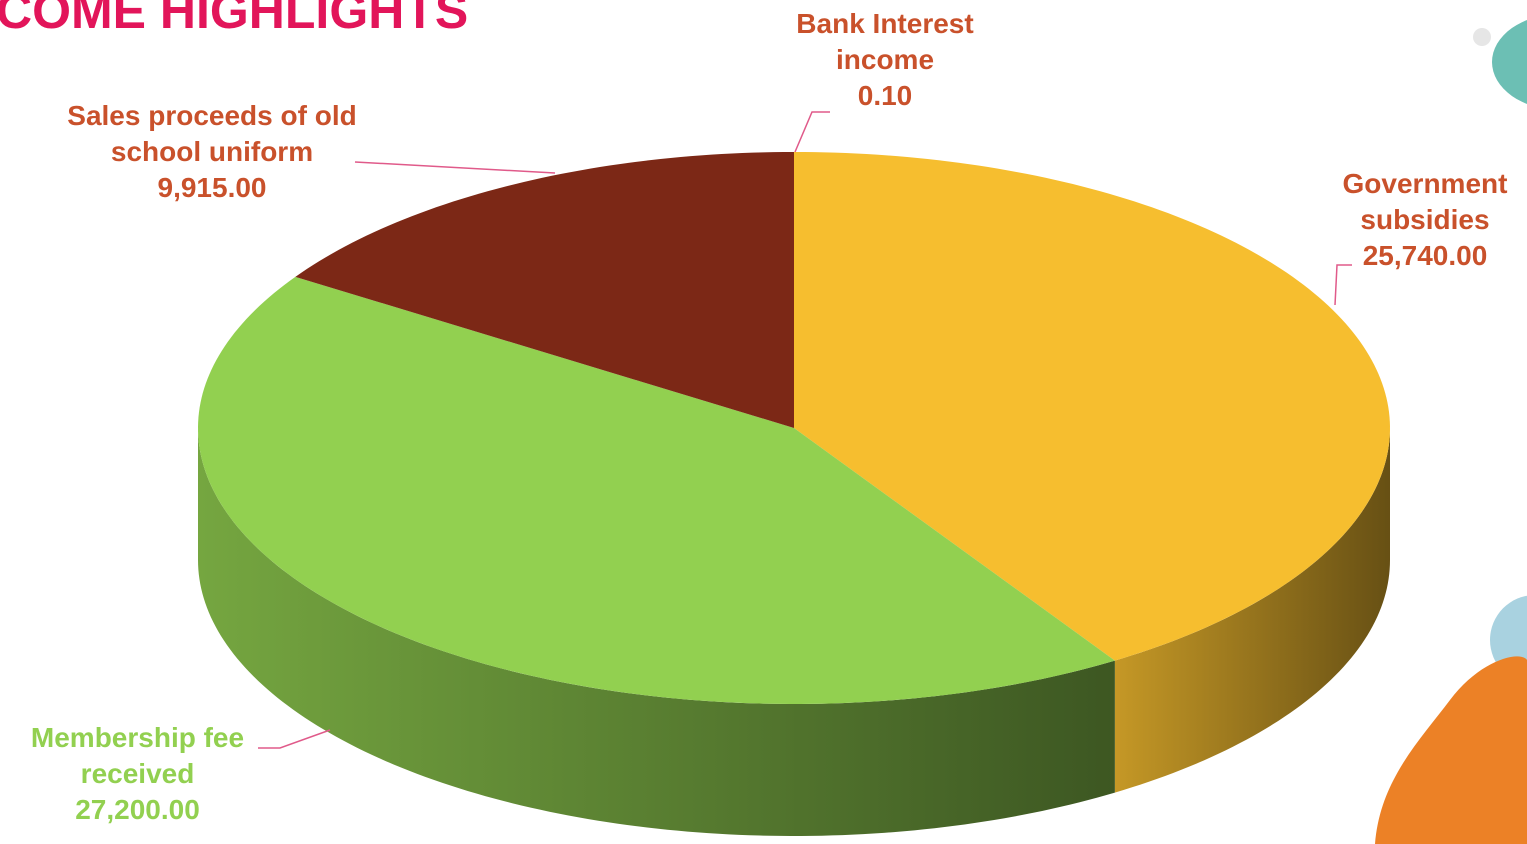 This screenshot has width=1527, height=844. What do you see at coordinates (1425, 201) in the screenshot?
I see `category-label: Government subsidies` at bounding box center [1425, 201].